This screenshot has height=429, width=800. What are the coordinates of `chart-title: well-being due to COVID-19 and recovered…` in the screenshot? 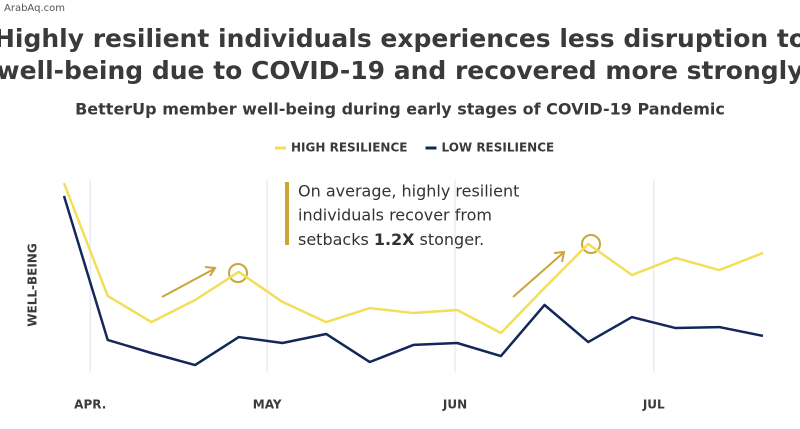 It's located at (400, 70).